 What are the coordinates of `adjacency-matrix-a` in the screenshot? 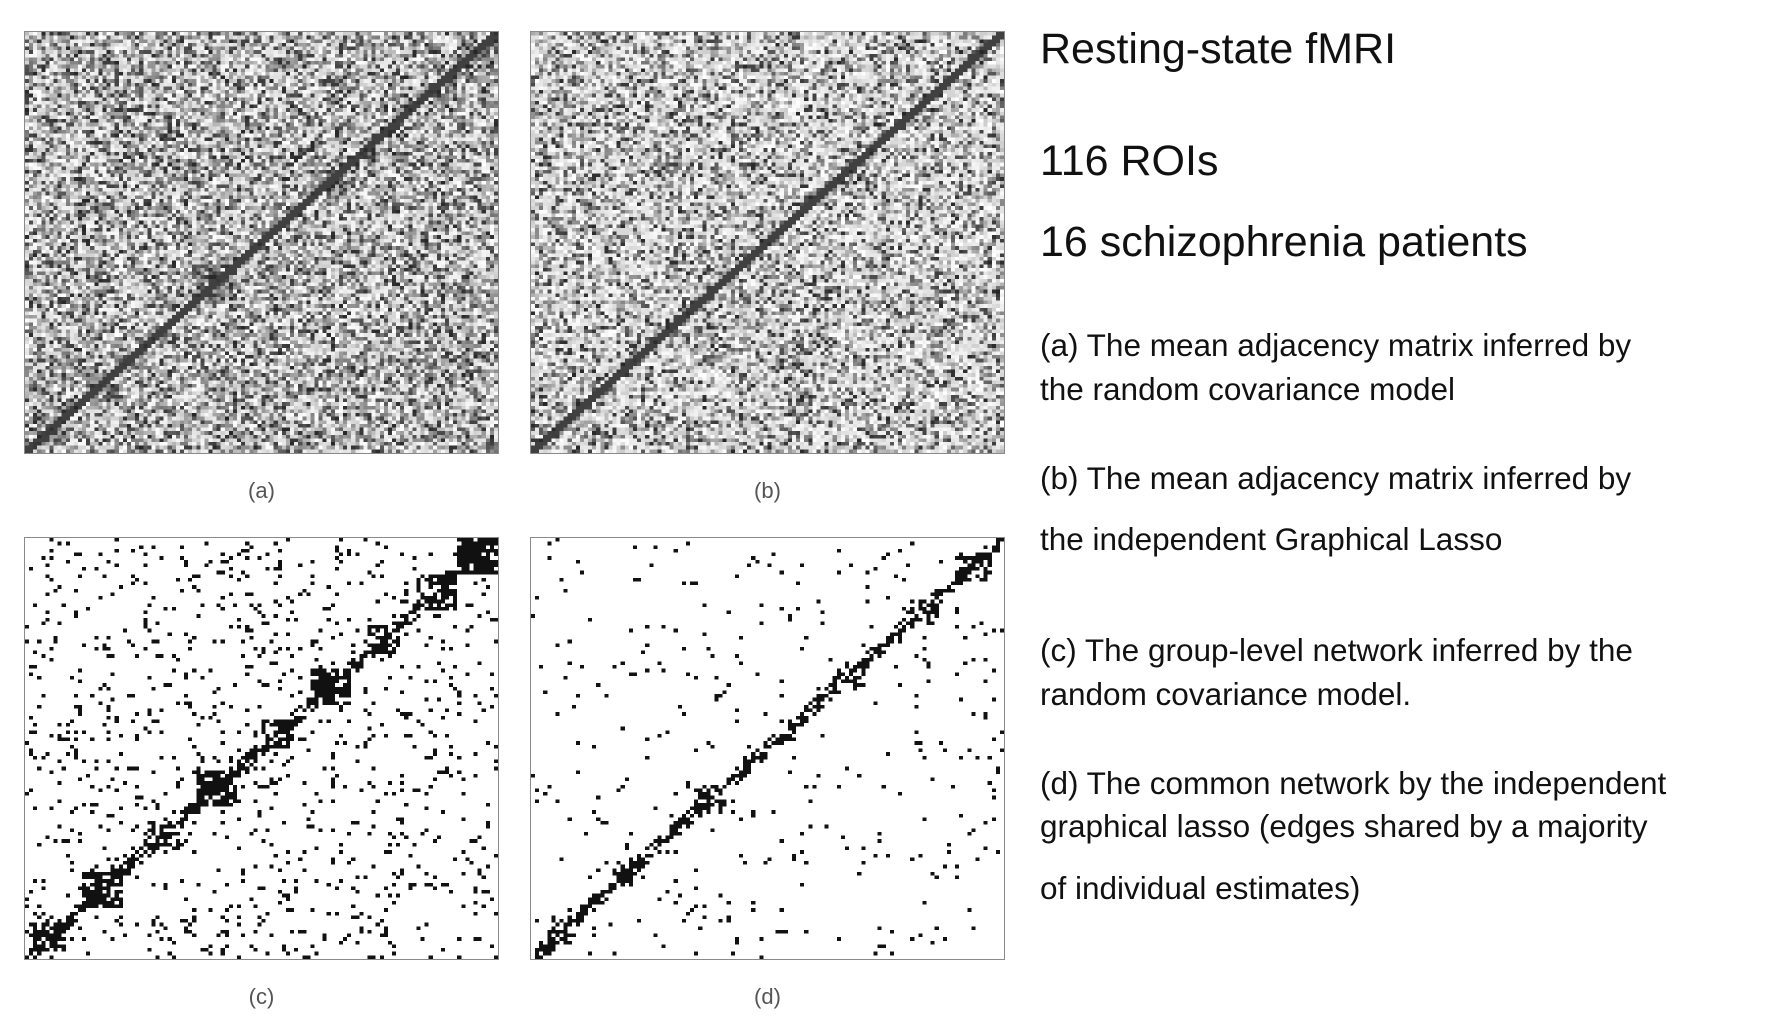 It's located at (261, 242).